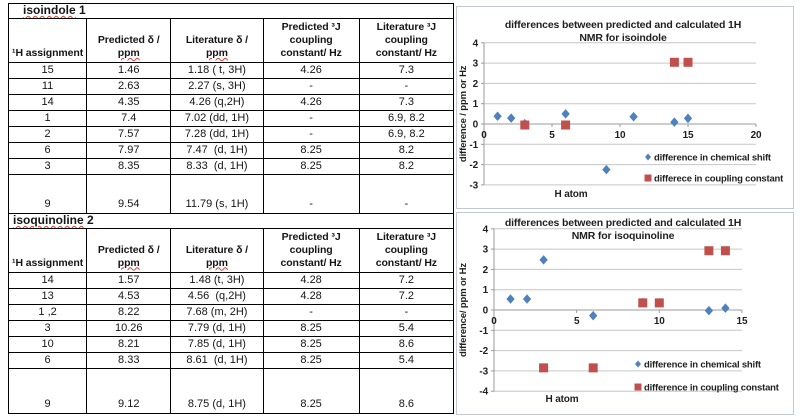 The width and height of the screenshot is (800, 419). Describe the element at coordinates (217, 102) in the screenshot. I see `table-cell: 4.26 (q,2H)` at that location.